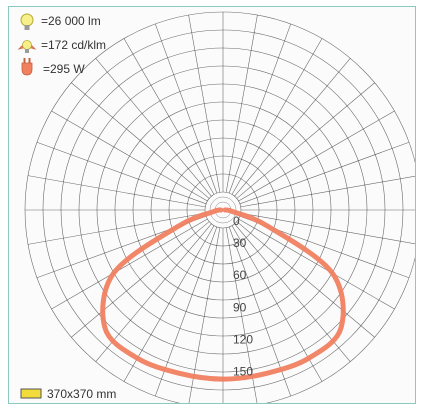  What do you see at coordinates (71, 21) in the screenshot?
I see `flux-value: =26 000 lm` at bounding box center [71, 21].